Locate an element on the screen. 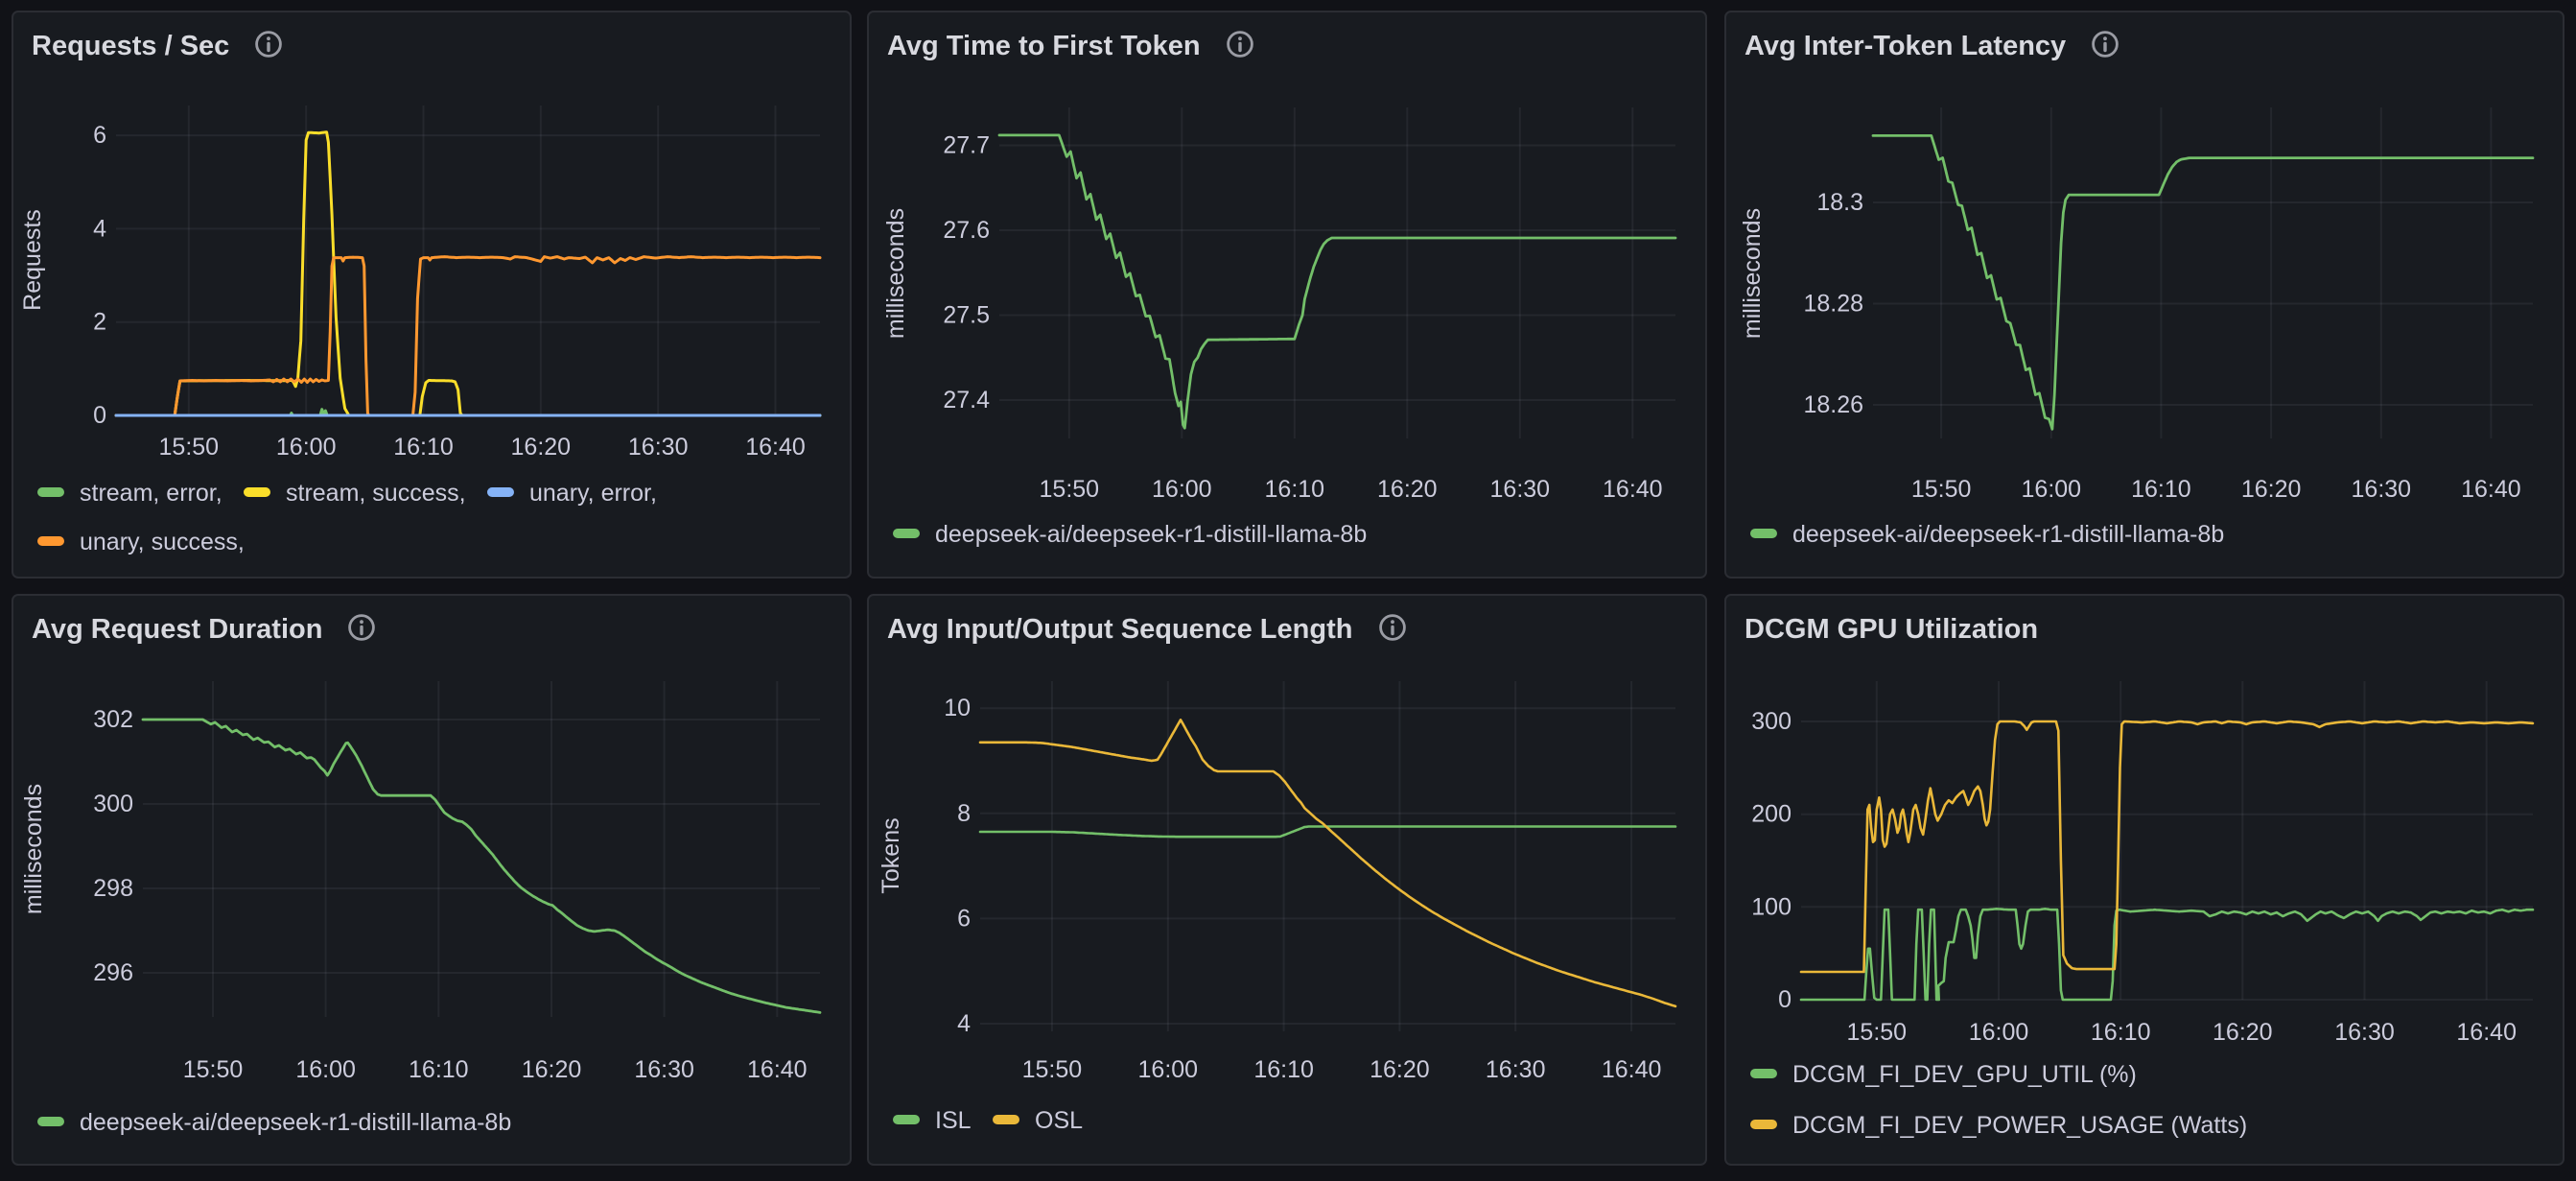 The image size is (2576, 1181). svg-text: 302 is located at coordinates (113, 719).